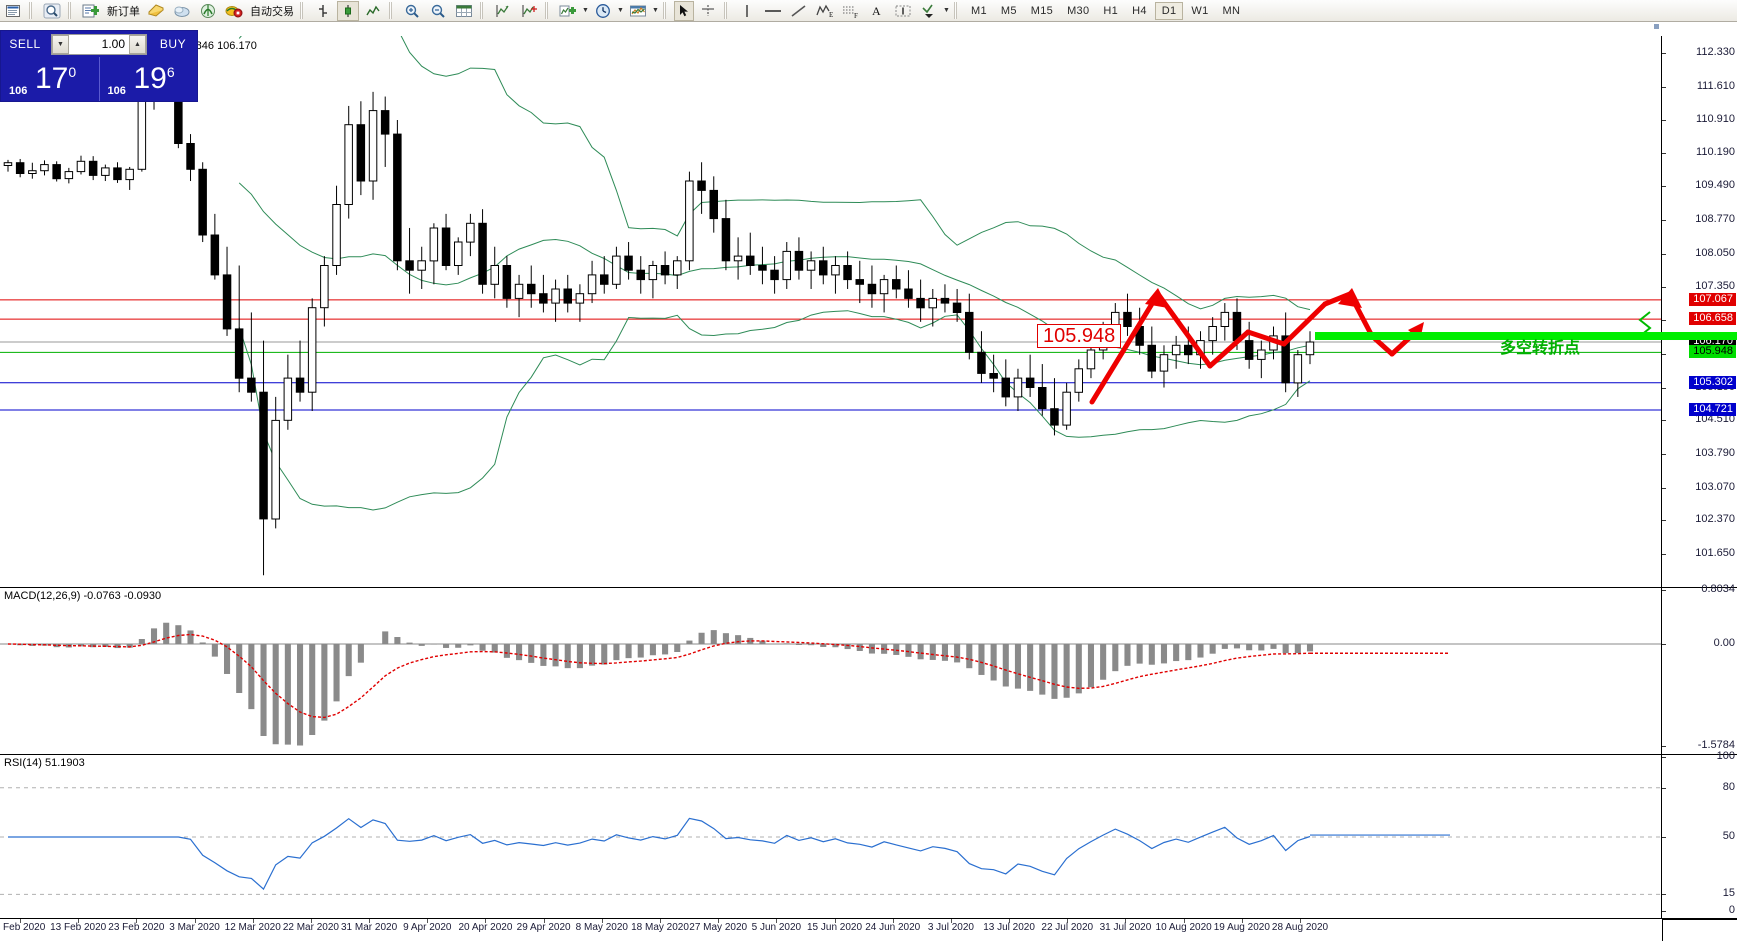 This screenshot has height=941, width=1737. Describe the element at coordinates (825, 11) in the screenshot. I see `elliott-wave-icon: E` at that location.